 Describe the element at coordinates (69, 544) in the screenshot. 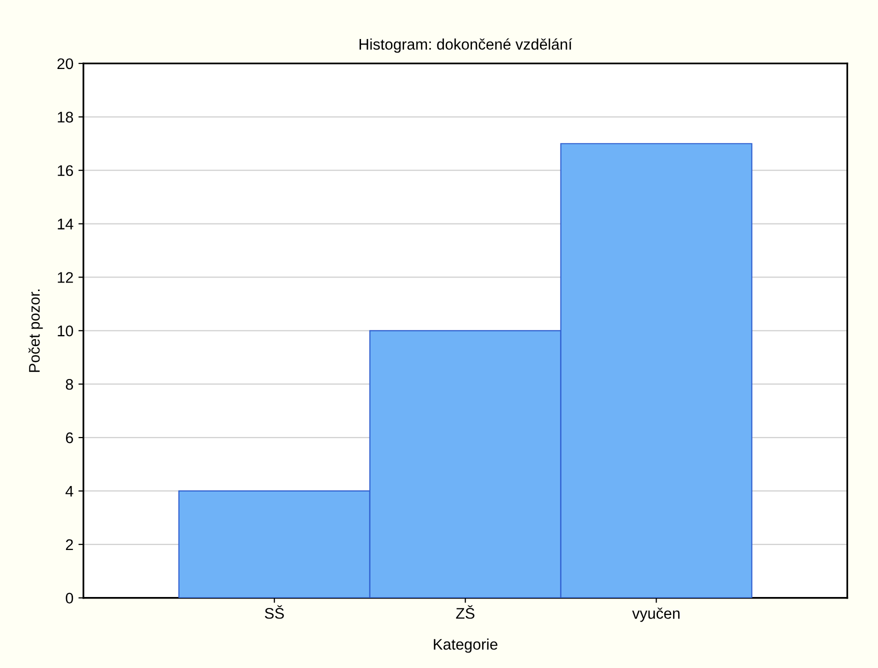

I see `y-tick-label: 2` at that location.